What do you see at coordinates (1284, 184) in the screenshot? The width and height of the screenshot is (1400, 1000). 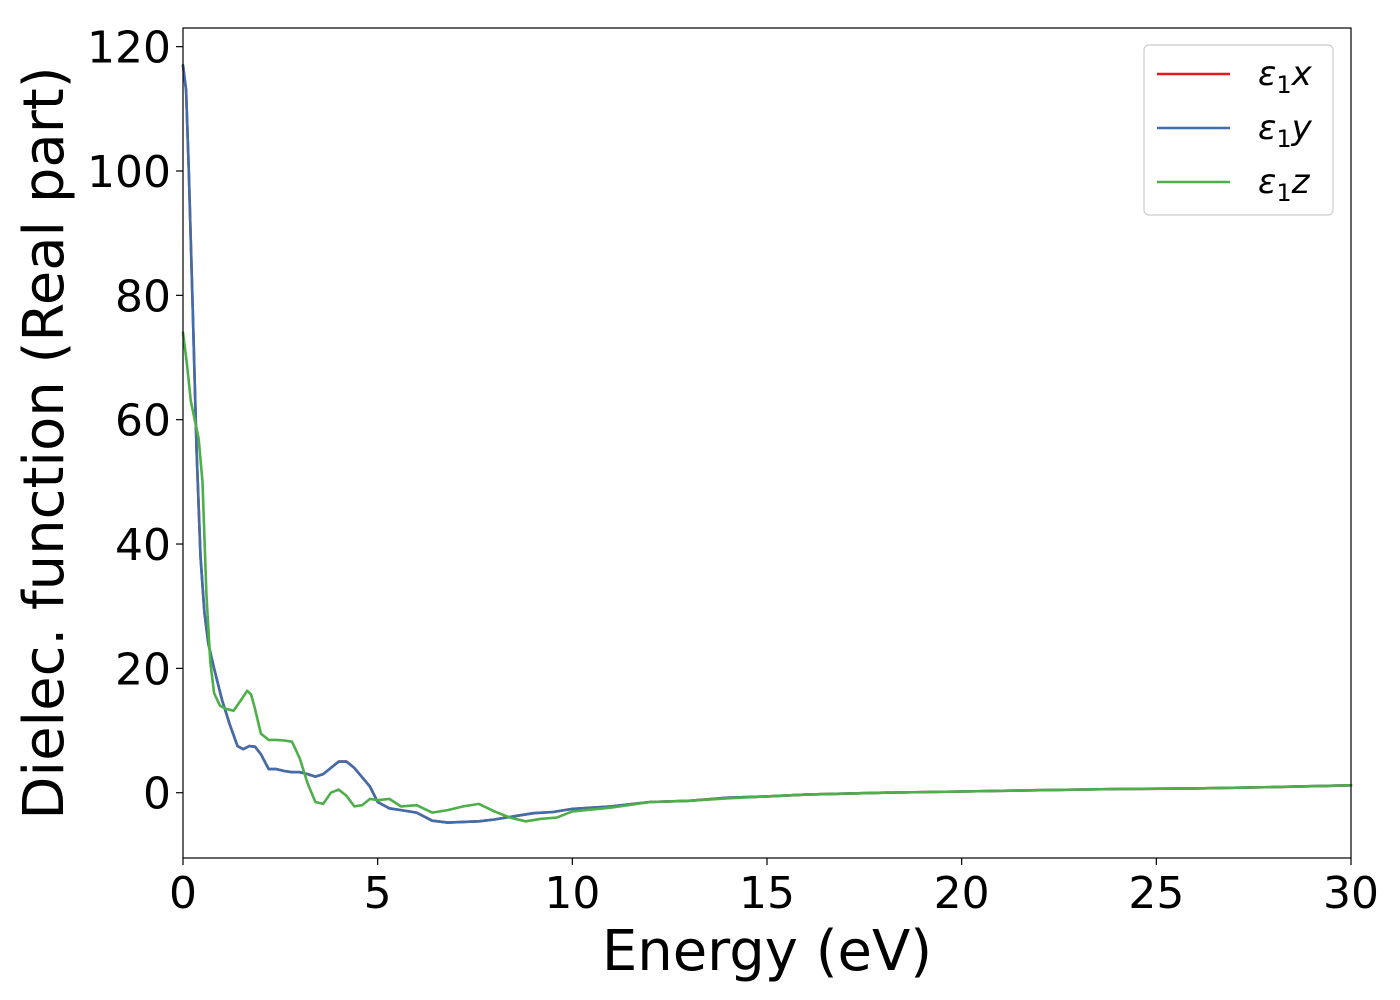 I see `legend-label-z: ε1z` at bounding box center [1284, 184].